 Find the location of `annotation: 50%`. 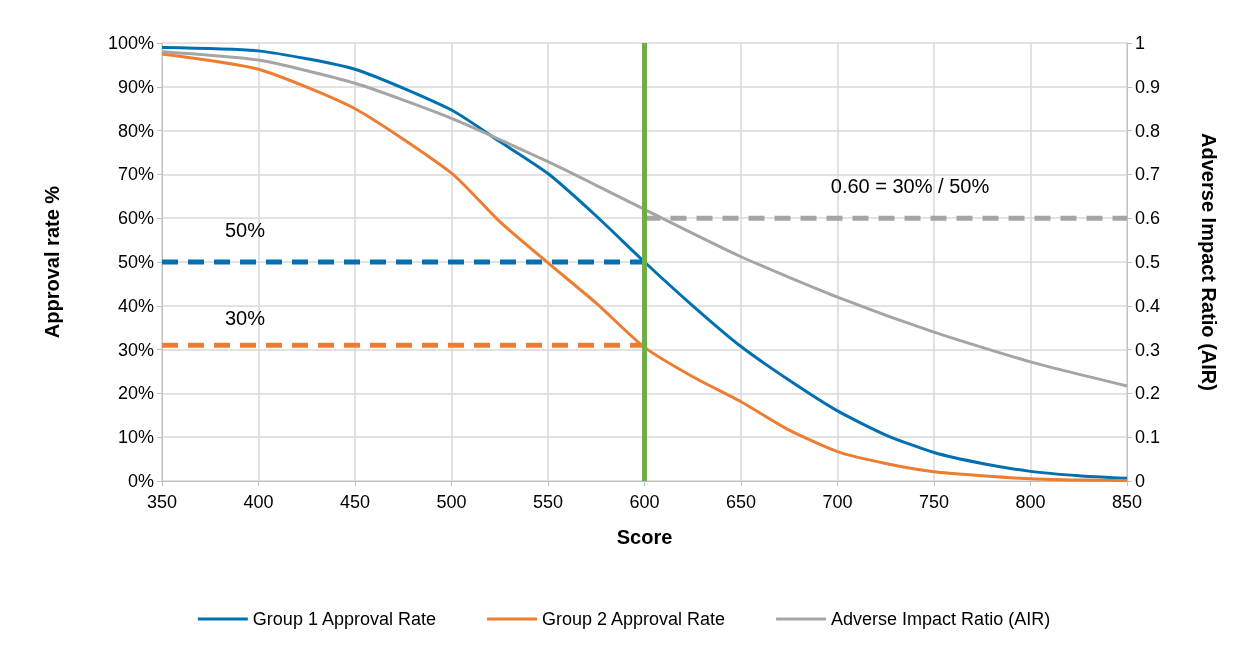

annotation: 50% is located at coordinates (245, 230).